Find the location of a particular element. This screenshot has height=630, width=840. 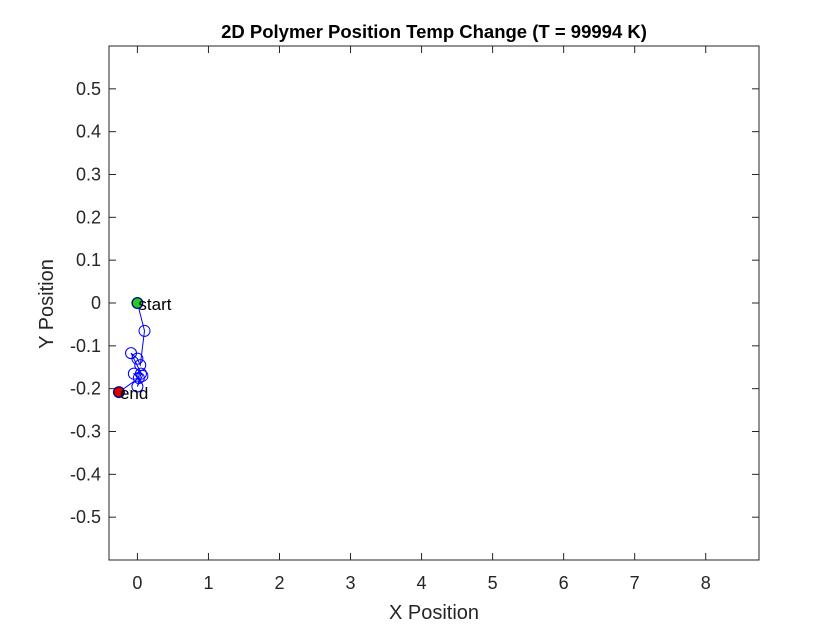

end-annotation: end is located at coordinates (134, 393).